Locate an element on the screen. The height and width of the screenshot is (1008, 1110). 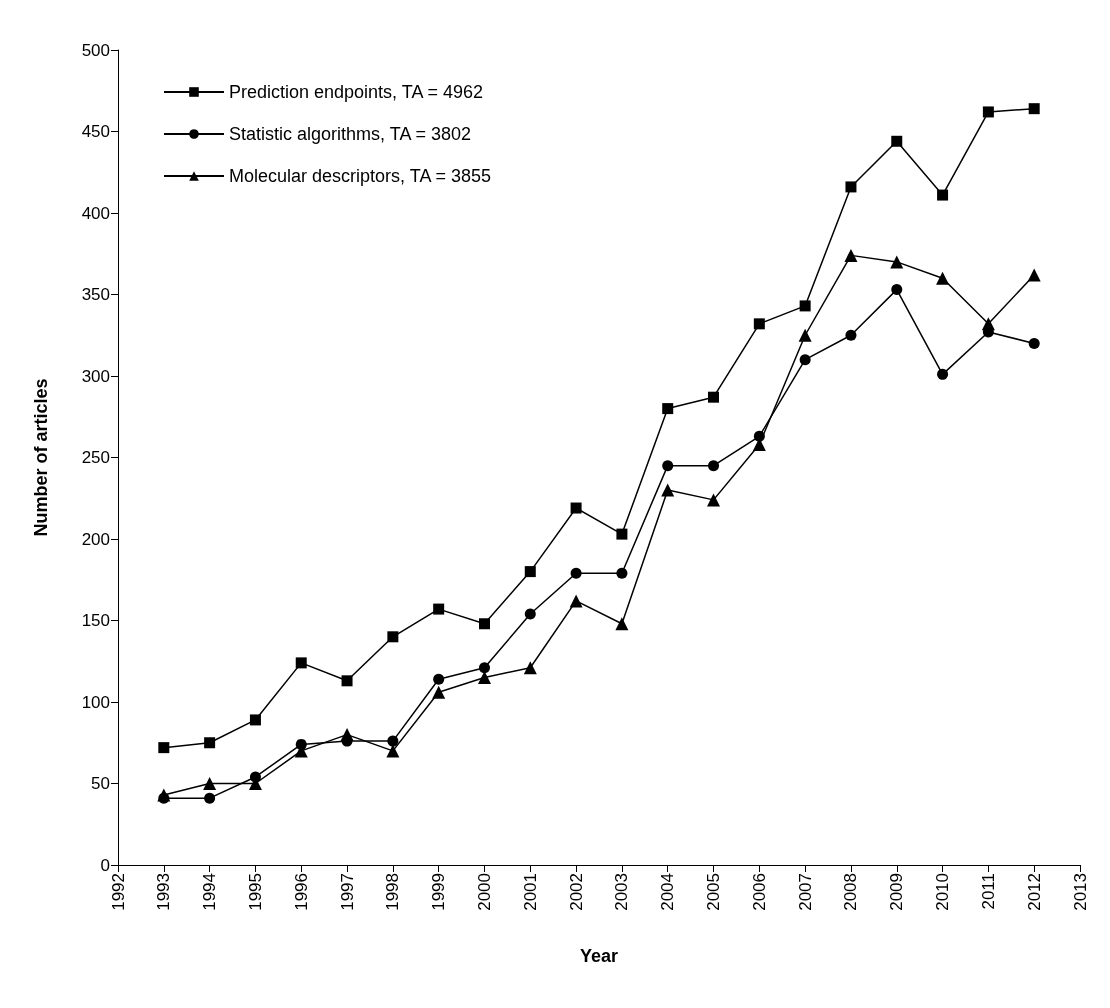
x-tick-label: 1998 is located at coordinates (393, 892).